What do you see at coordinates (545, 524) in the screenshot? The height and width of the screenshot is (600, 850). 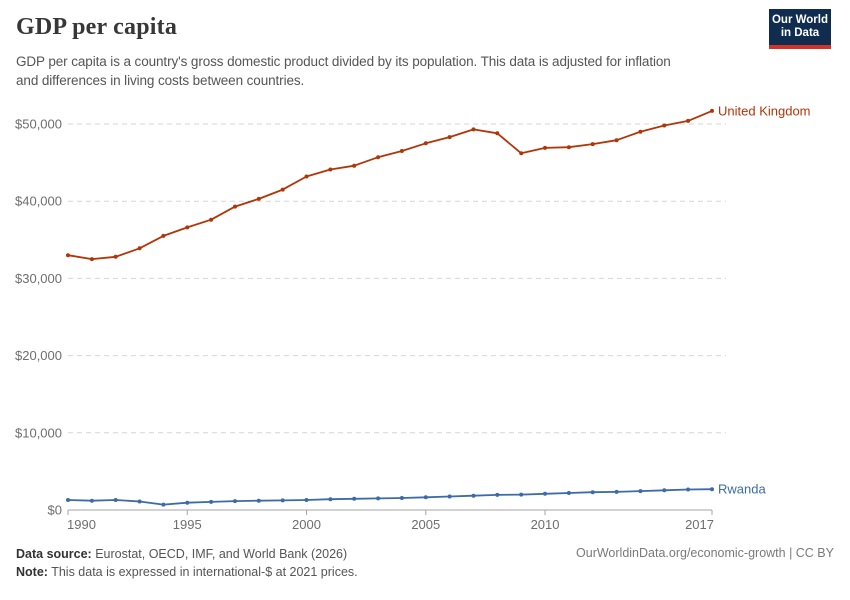 I see `x-tick-label: 2010` at bounding box center [545, 524].